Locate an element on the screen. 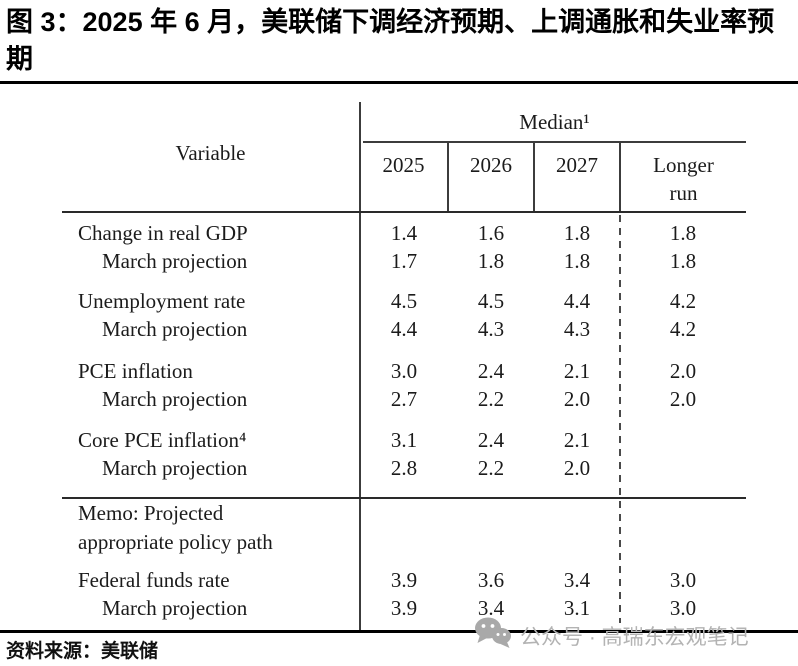  column-separator-2025-2026 is located at coordinates (448, 177).